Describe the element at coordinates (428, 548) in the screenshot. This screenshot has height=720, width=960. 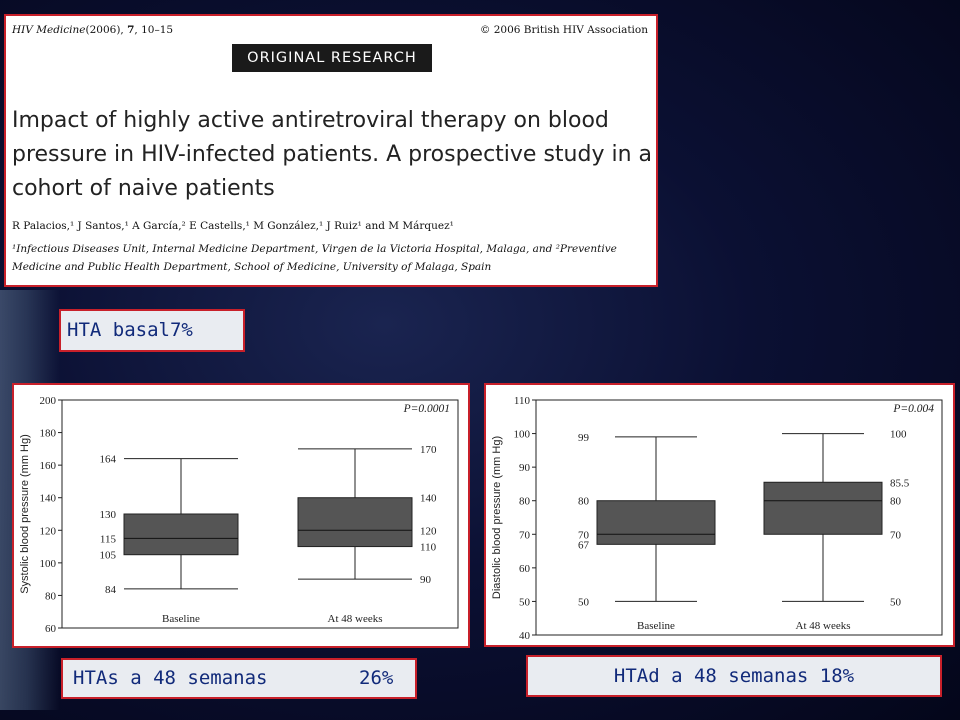
I see `value-label: 110` at that location.